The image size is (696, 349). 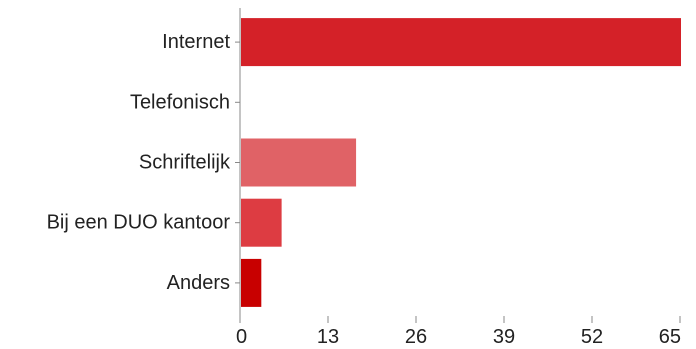 What do you see at coordinates (416, 337) in the screenshot?
I see `x-tick-label: 26` at bounding box center [416, 337].